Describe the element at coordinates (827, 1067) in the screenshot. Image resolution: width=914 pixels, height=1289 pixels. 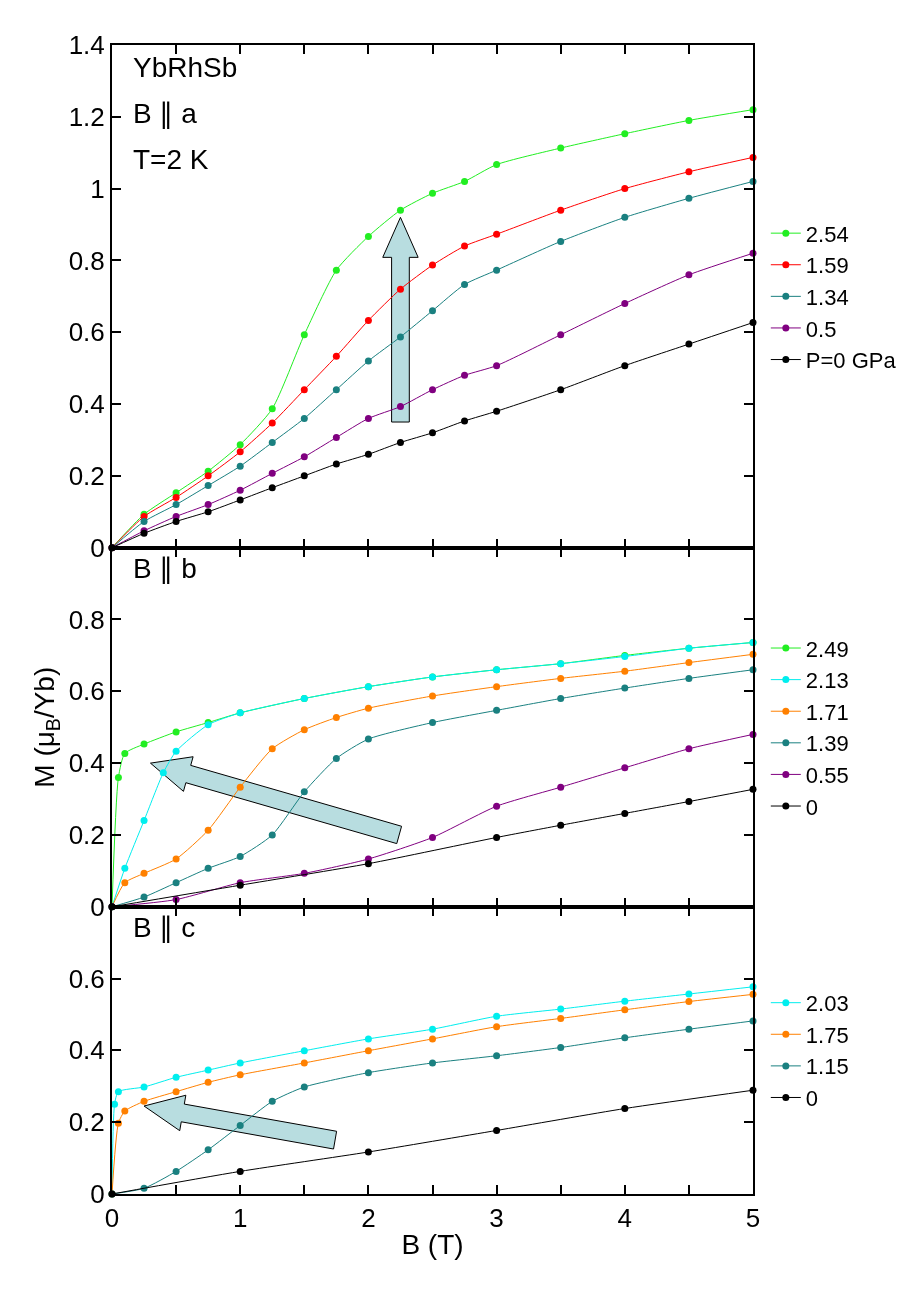
I see `legend-label: 1.15` at that location.